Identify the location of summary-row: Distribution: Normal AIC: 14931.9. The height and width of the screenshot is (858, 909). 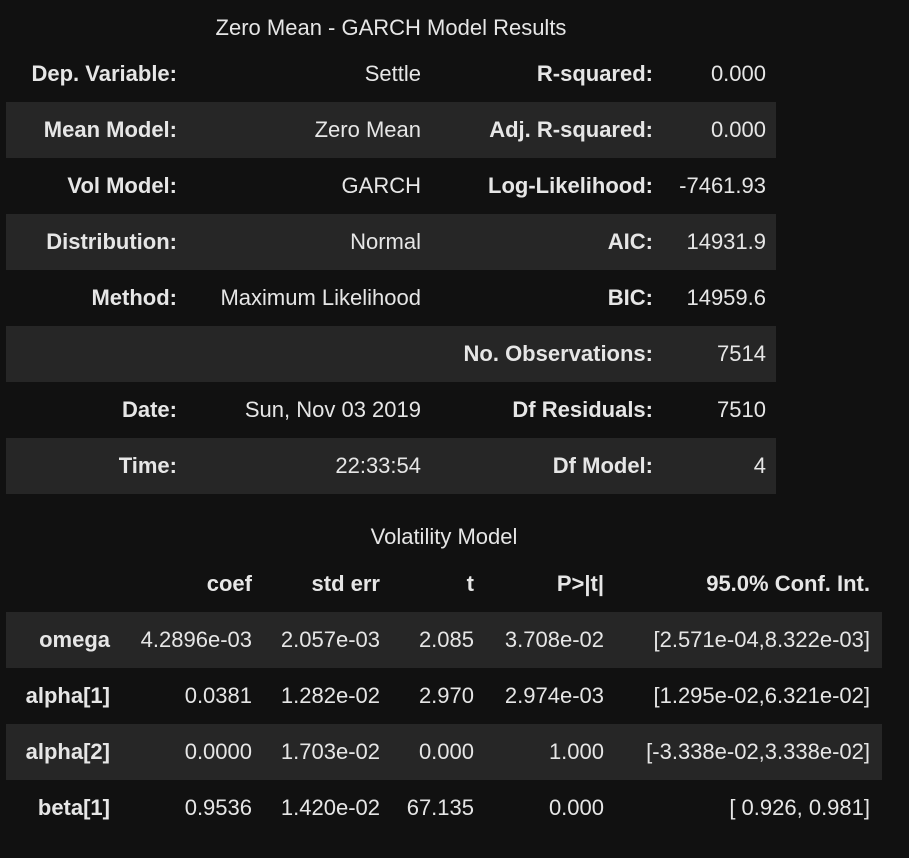
(391, 242).